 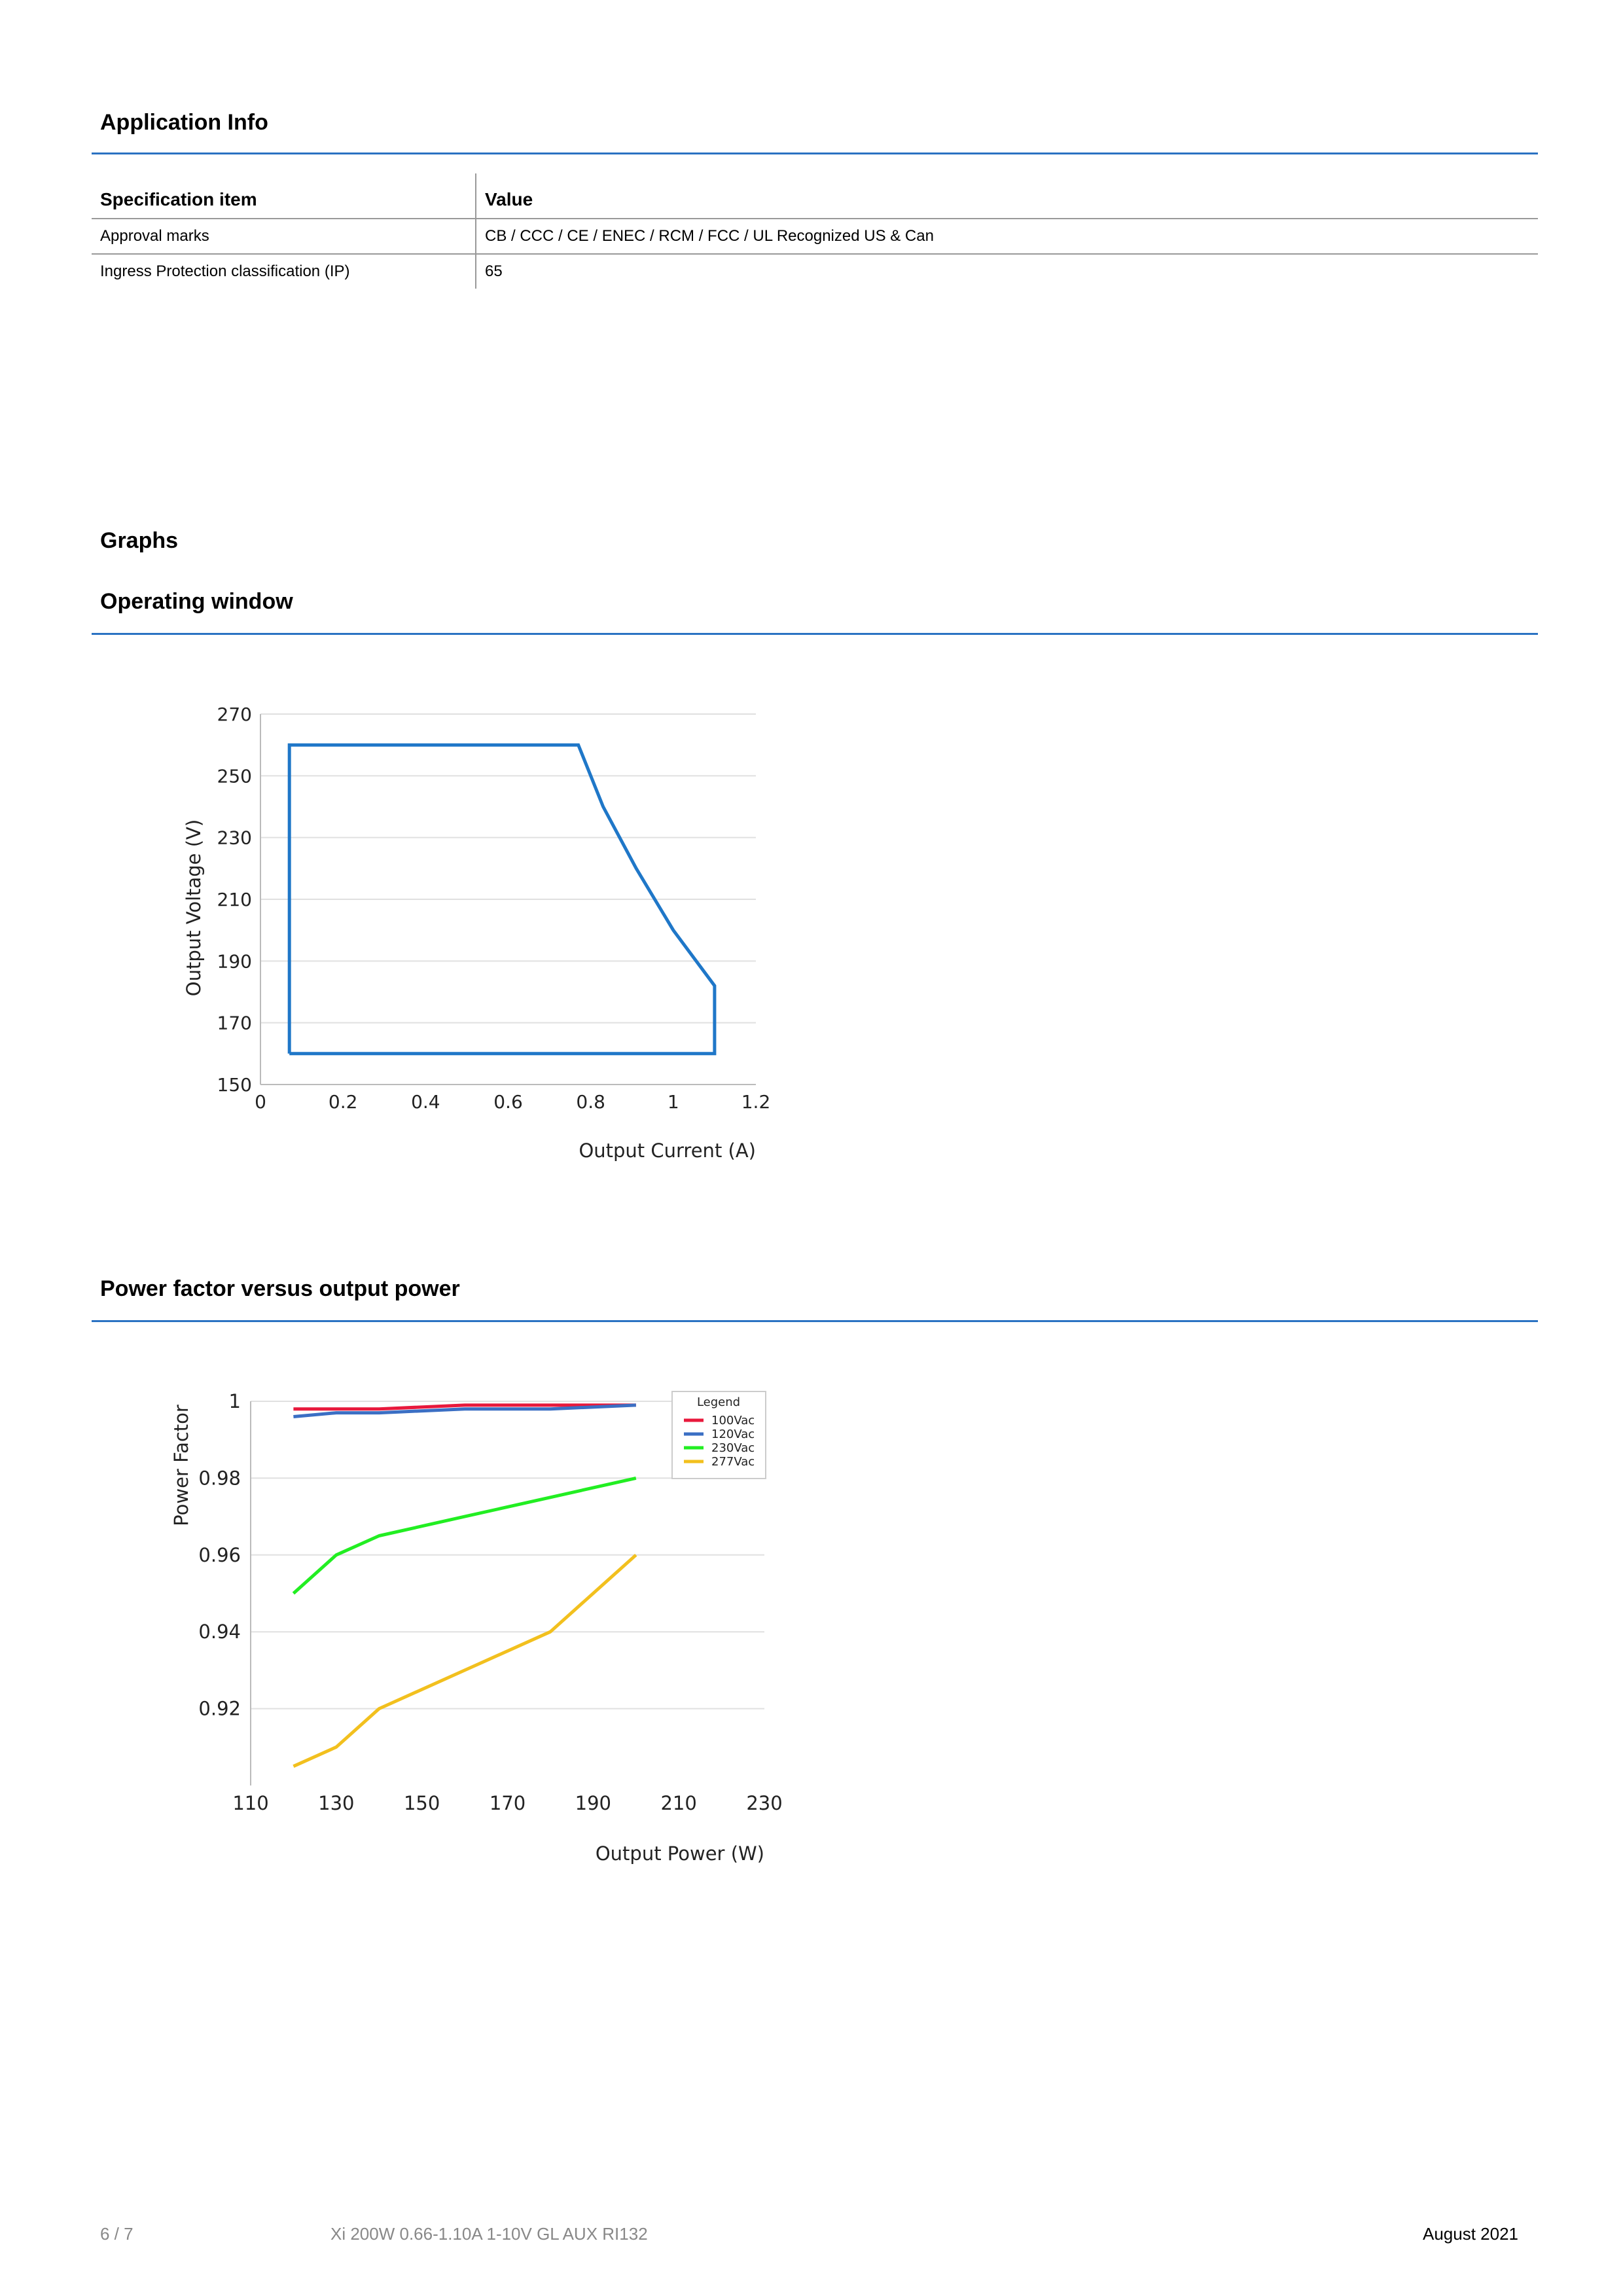 What do you see at coordinates (489, 2234) in the screenshot?
I see `footer-product-name: Xi 200W 0.66-1.10A 1-10V GL AUX RI132` at bounding box center [489, 2234].